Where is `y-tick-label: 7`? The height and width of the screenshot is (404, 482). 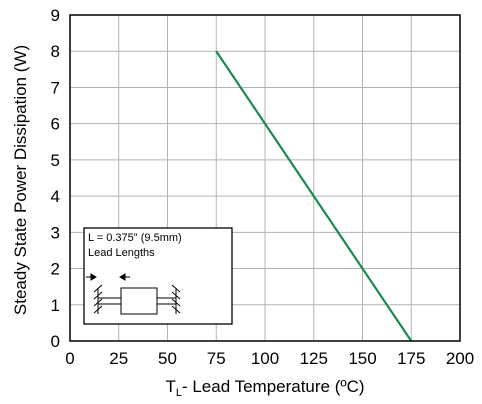 y-tick-label: 7 is located at coordinates (55, 87).